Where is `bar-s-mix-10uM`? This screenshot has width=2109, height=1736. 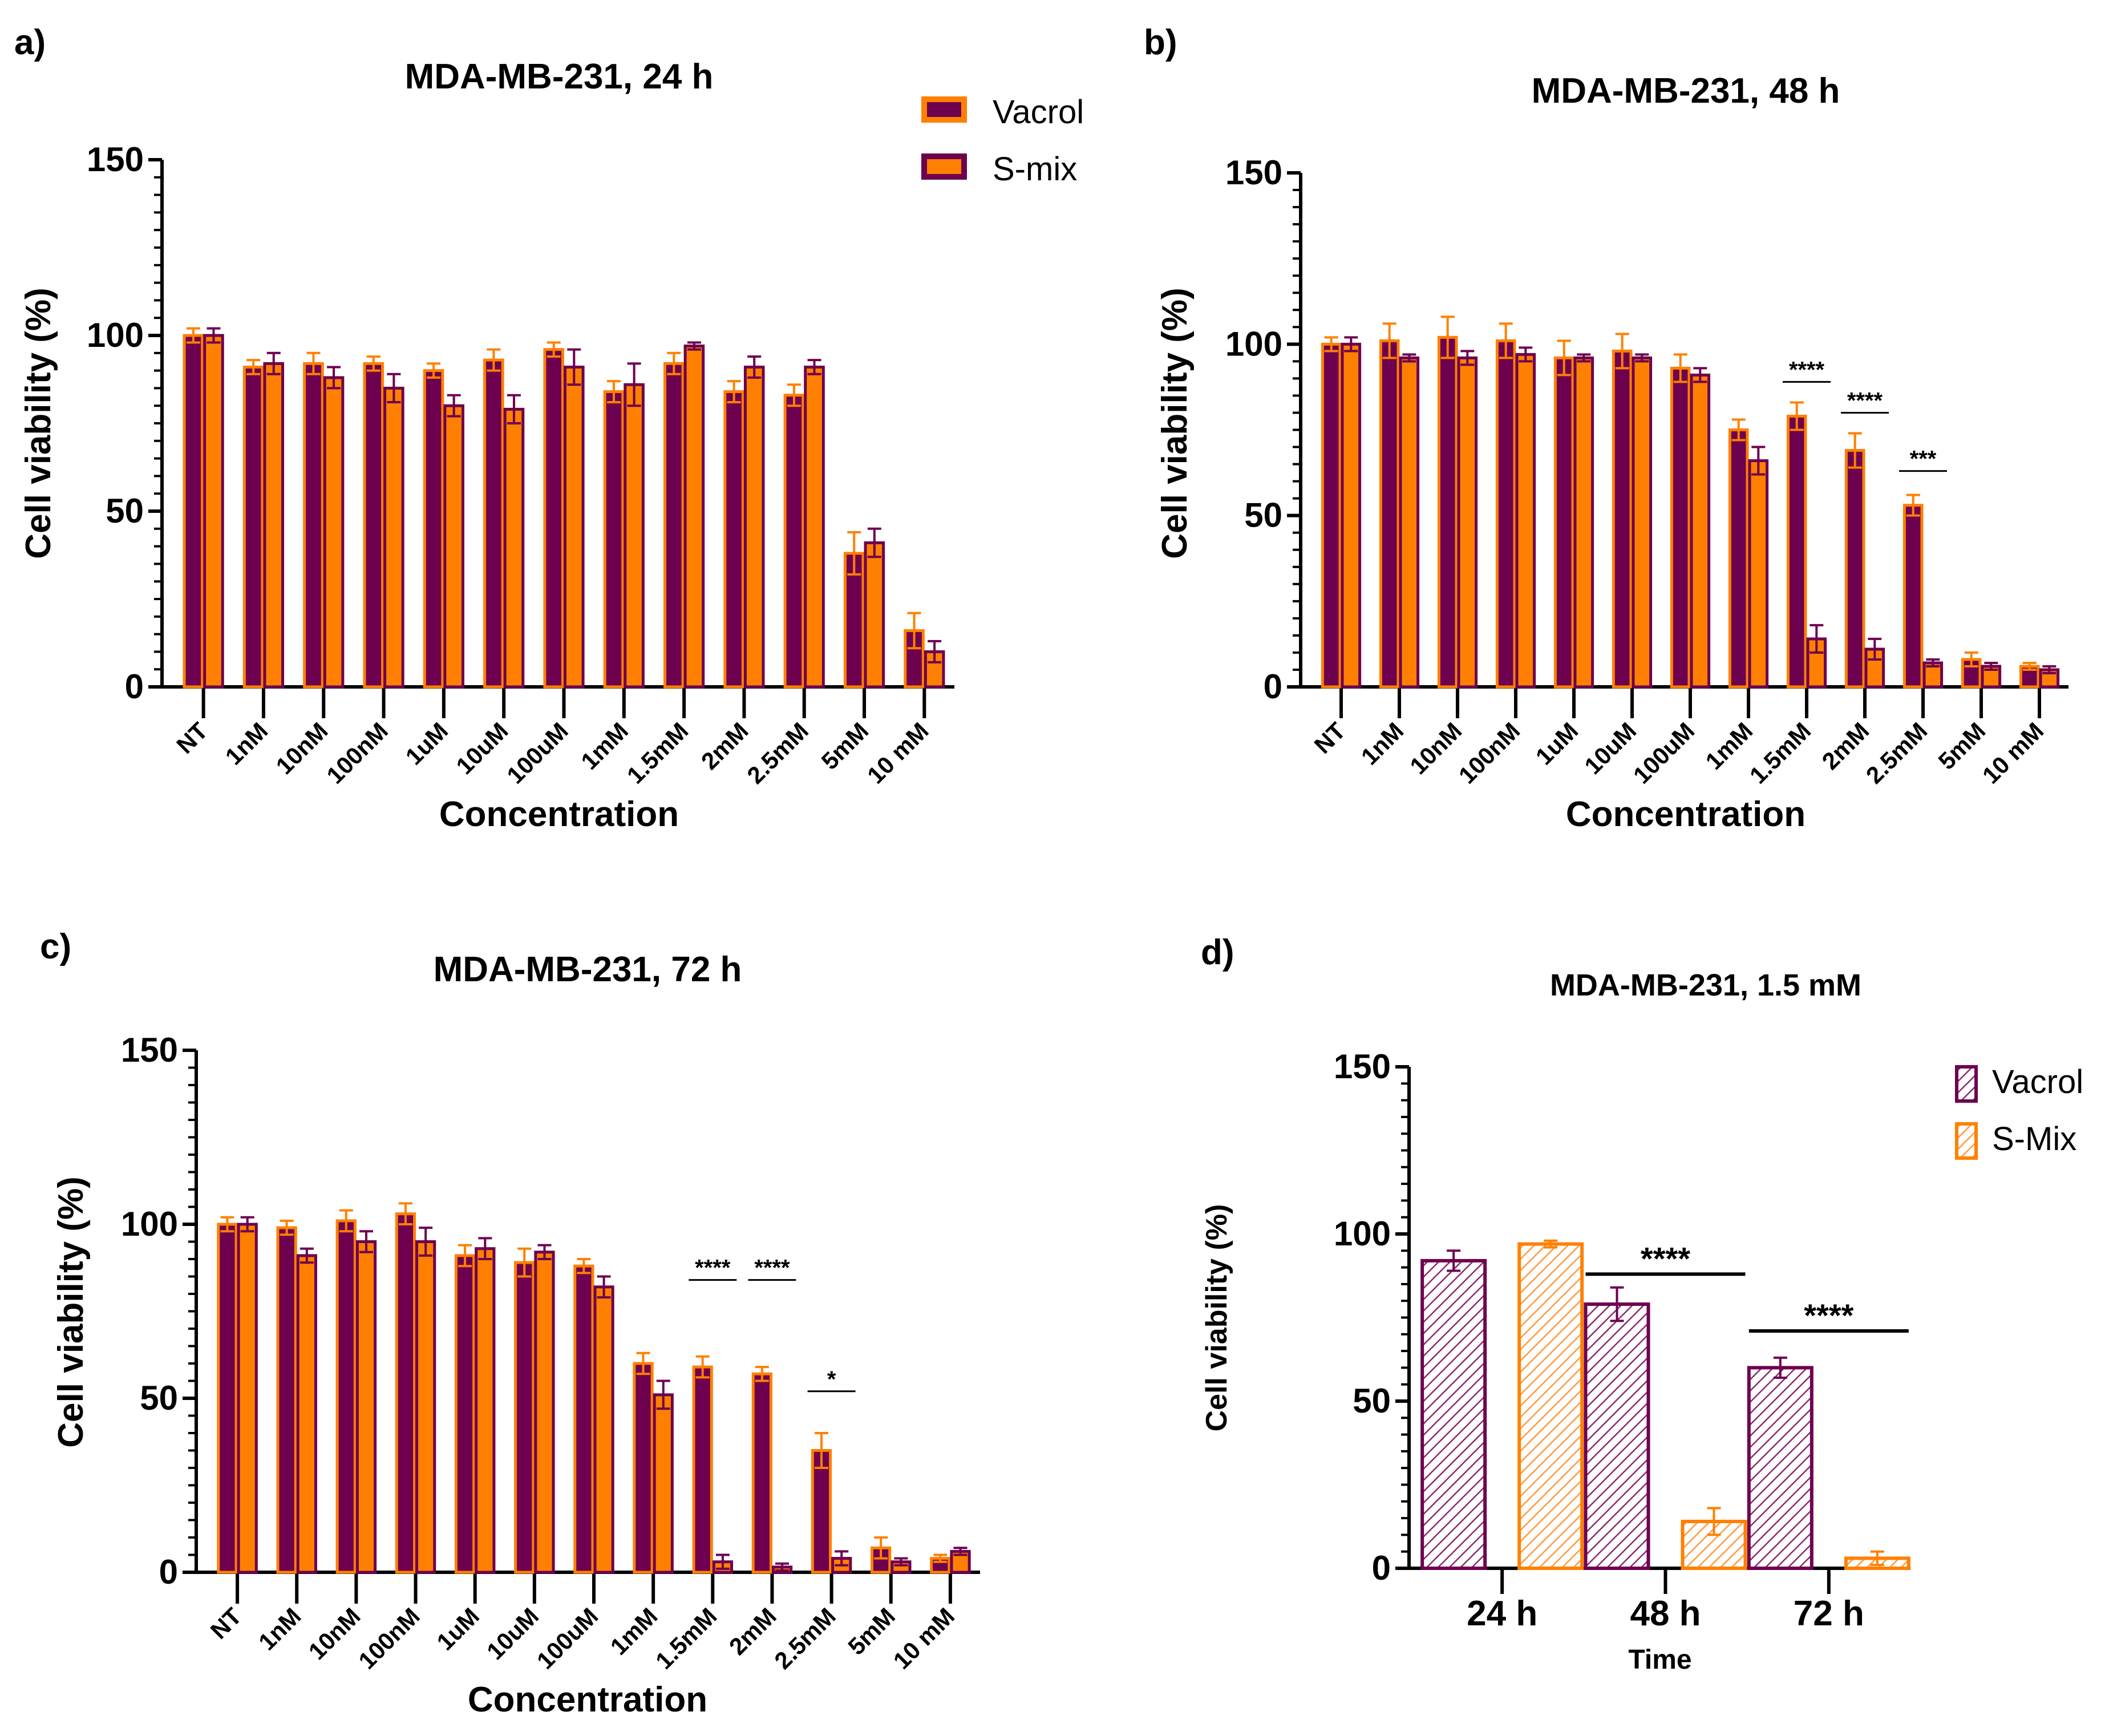
bar-s-mix-10uM is located at coordinates (514, 548).